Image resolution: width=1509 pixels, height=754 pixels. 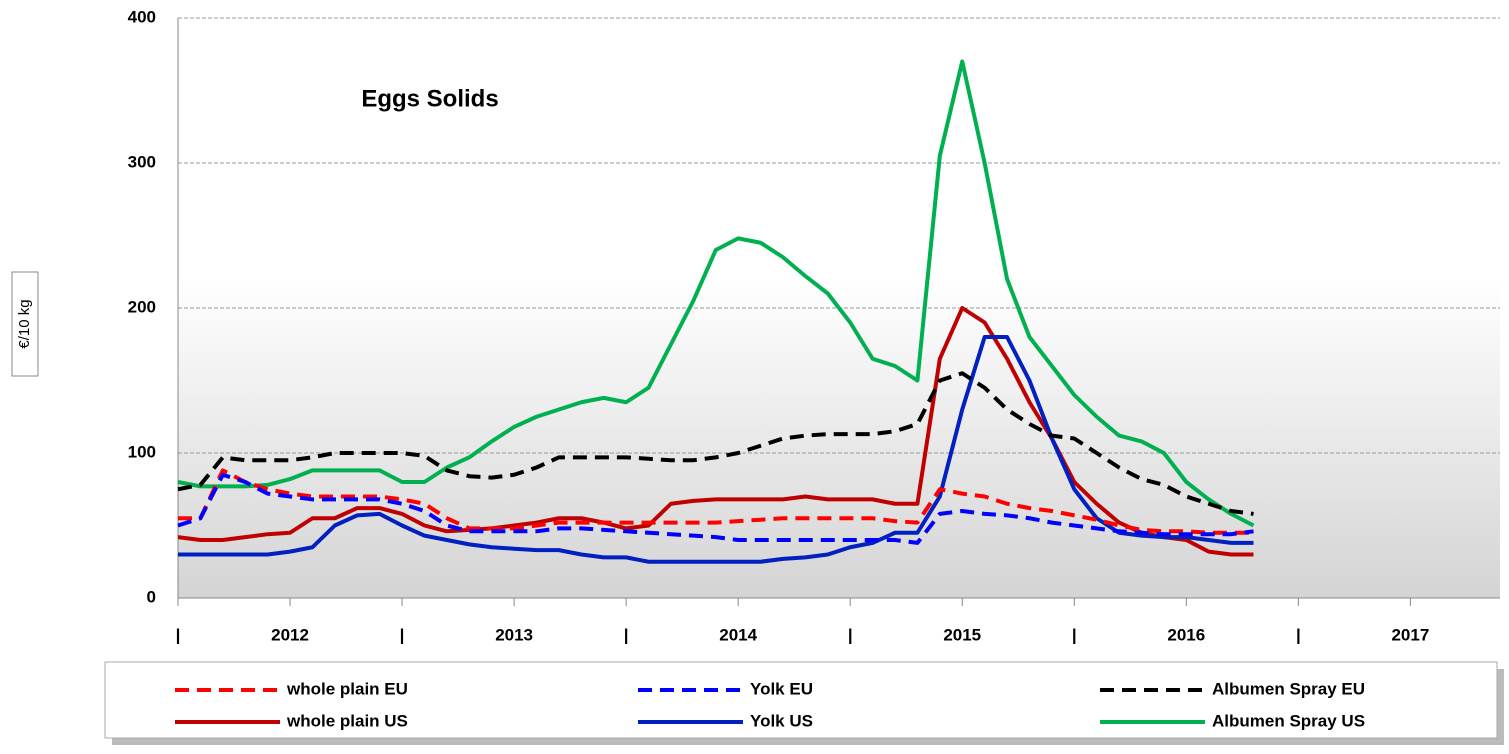 What do you see at coordinates (1288, 688) in the screenshot?
I see `legend-label: Albumen Spray EU` at bounding box center [1288, 688].